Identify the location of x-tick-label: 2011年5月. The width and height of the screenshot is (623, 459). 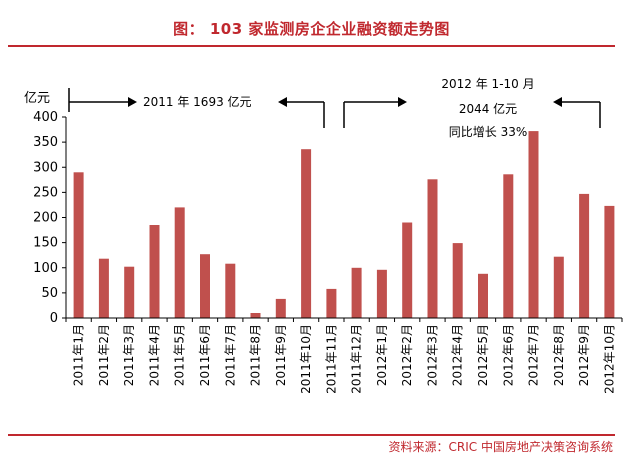
(180, 355).